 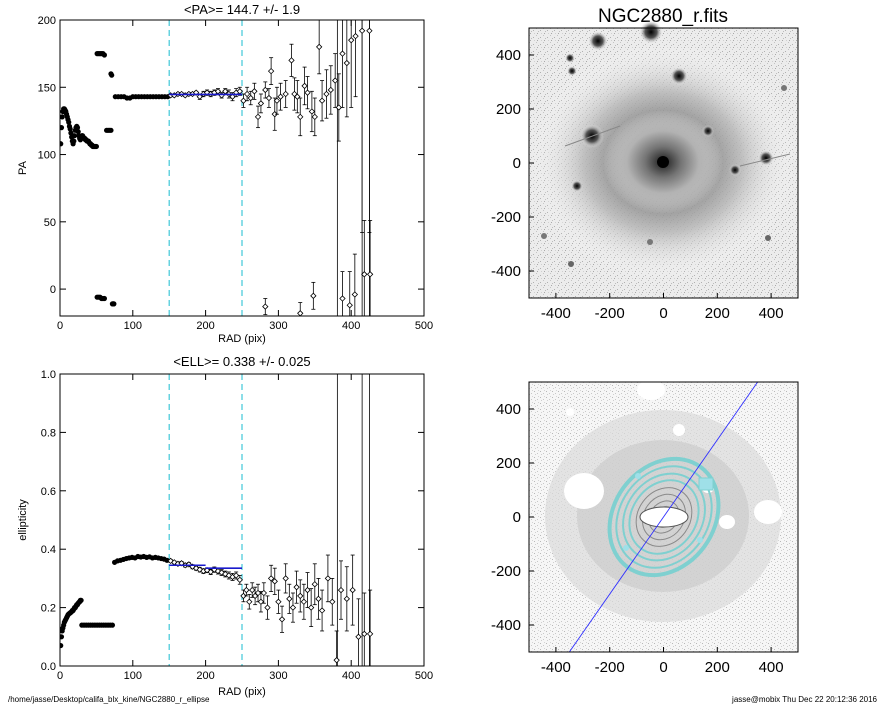 I want to click on ell-ytick-label: 0.2, so click(x=48, y=609).